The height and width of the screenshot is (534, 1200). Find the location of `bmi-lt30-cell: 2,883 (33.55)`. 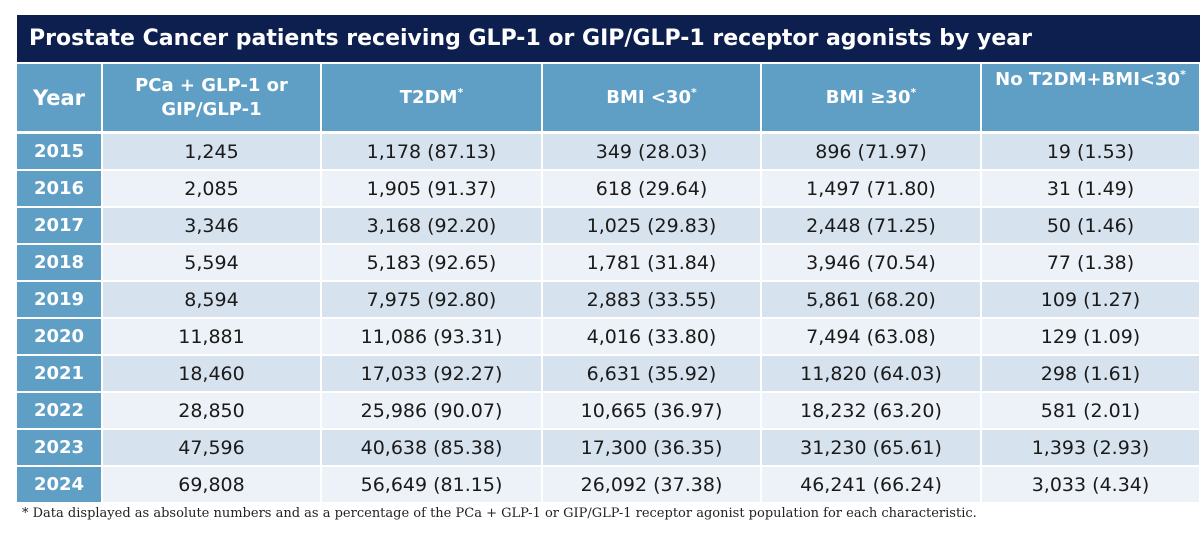

bmi-lt30-cell: 2,883 (33.55) is located at coordinates (652, 300).